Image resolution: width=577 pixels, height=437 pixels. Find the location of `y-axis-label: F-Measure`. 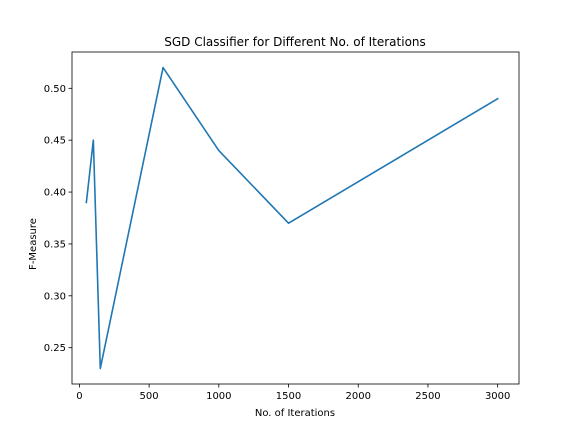

y-axis-label: F-Measure is located at coordinates (33, 244).